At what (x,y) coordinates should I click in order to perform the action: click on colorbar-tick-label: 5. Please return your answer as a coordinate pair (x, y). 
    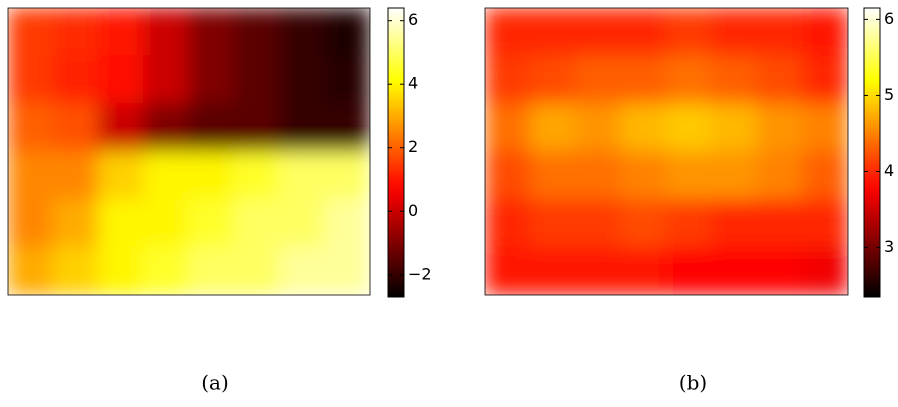
    Looking at the image, I should click on (889, 94).